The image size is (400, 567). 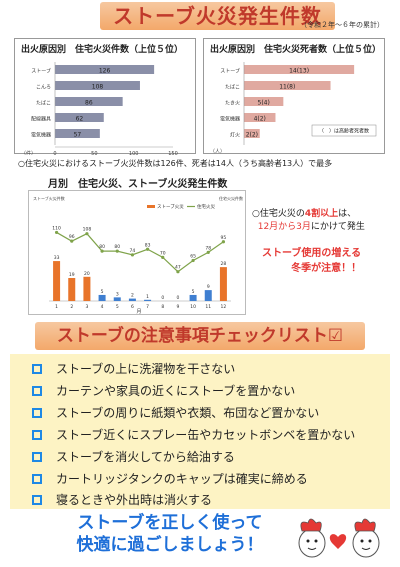 I want to click on line-value-label: 96, so click(x=72, y=237).